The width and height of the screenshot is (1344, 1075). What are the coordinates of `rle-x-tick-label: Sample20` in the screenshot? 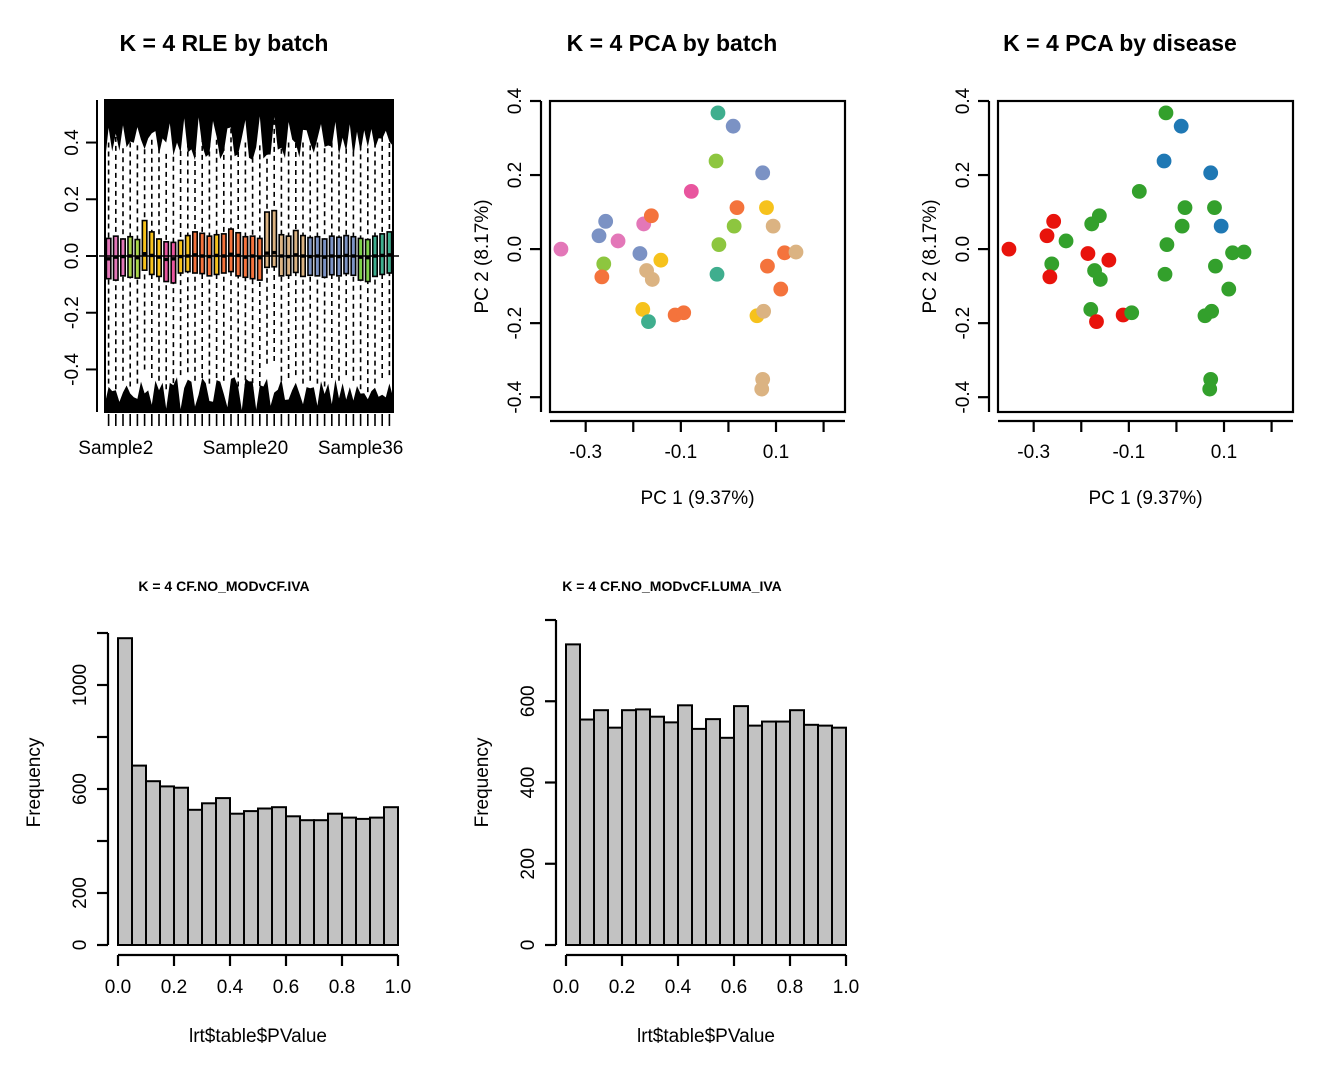 It's located at (246, 448).